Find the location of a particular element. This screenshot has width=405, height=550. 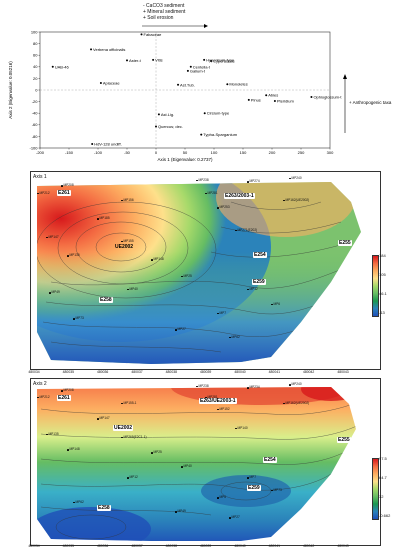

map-axis1-title: Axis 1 is located at coordinates (40, 177).